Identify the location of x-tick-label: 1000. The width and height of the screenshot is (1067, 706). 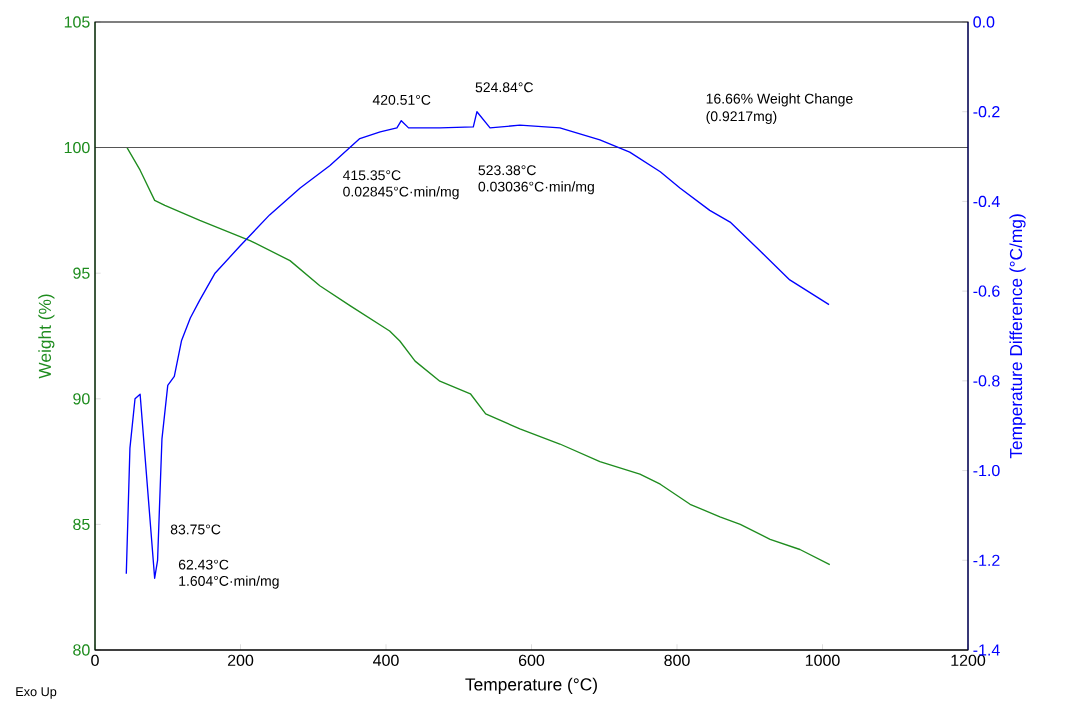
(822, 660).